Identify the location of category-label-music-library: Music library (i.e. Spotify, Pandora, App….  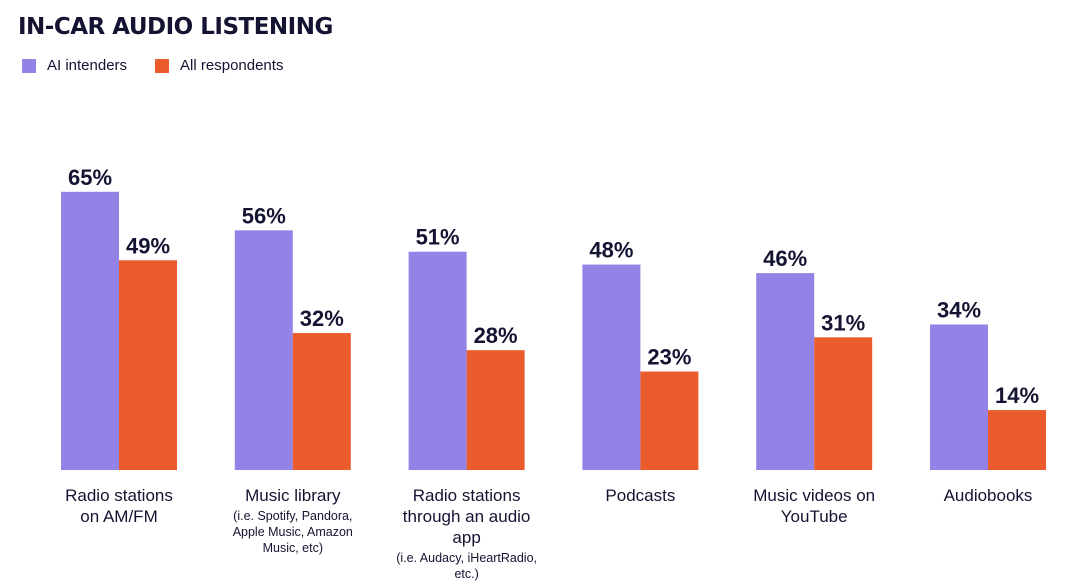
(293, 520).